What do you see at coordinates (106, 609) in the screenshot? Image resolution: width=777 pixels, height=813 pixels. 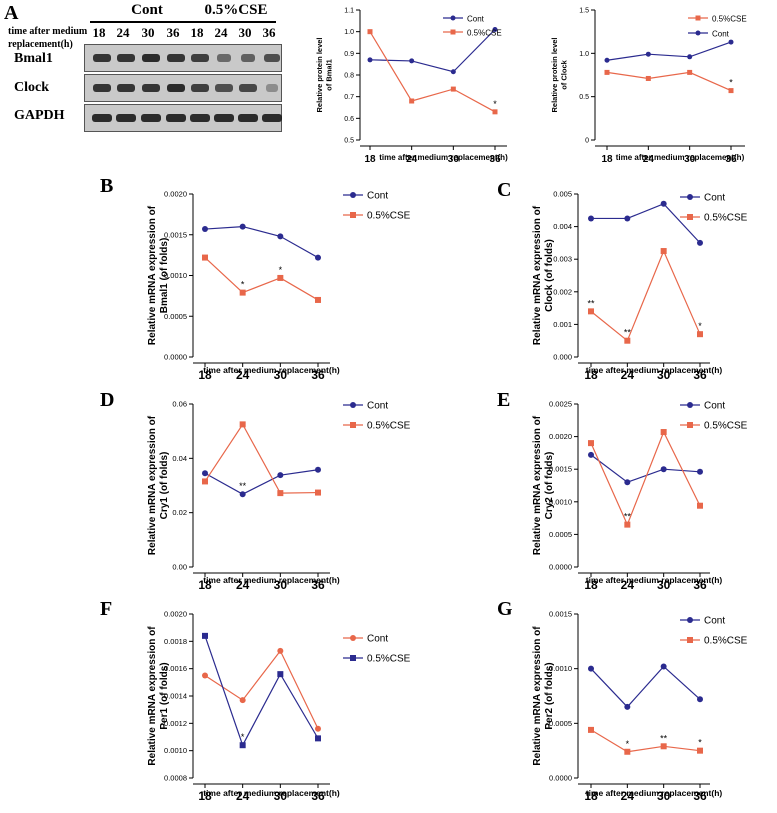 I see `panel-letter-f: F` at bounding box center [106, 609].